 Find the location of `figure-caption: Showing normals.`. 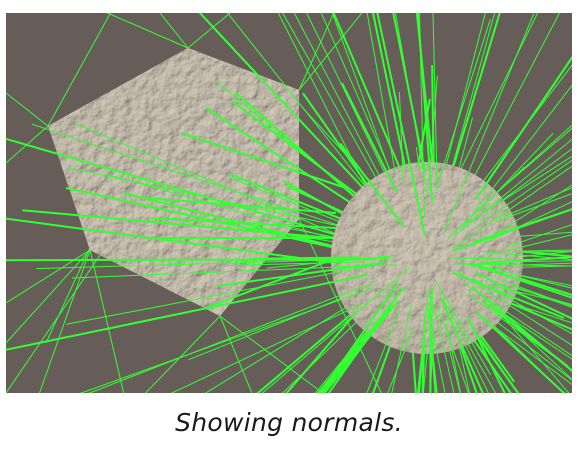

figure-caption: Showing normals. is located at coordinates (289, 422).